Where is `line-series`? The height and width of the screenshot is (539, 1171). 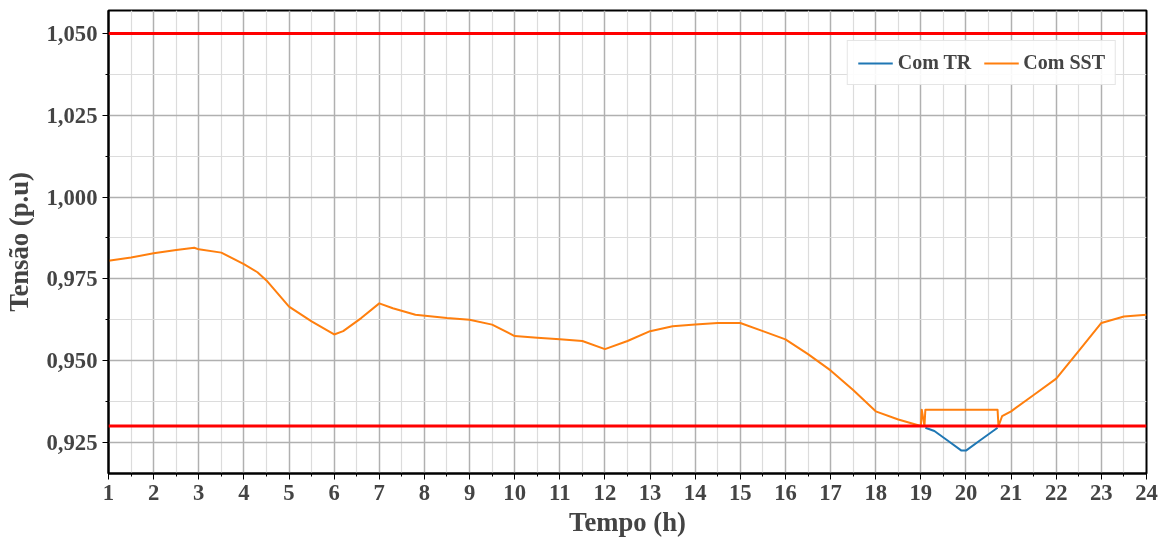 line-series is located at coordinates (961, 439).